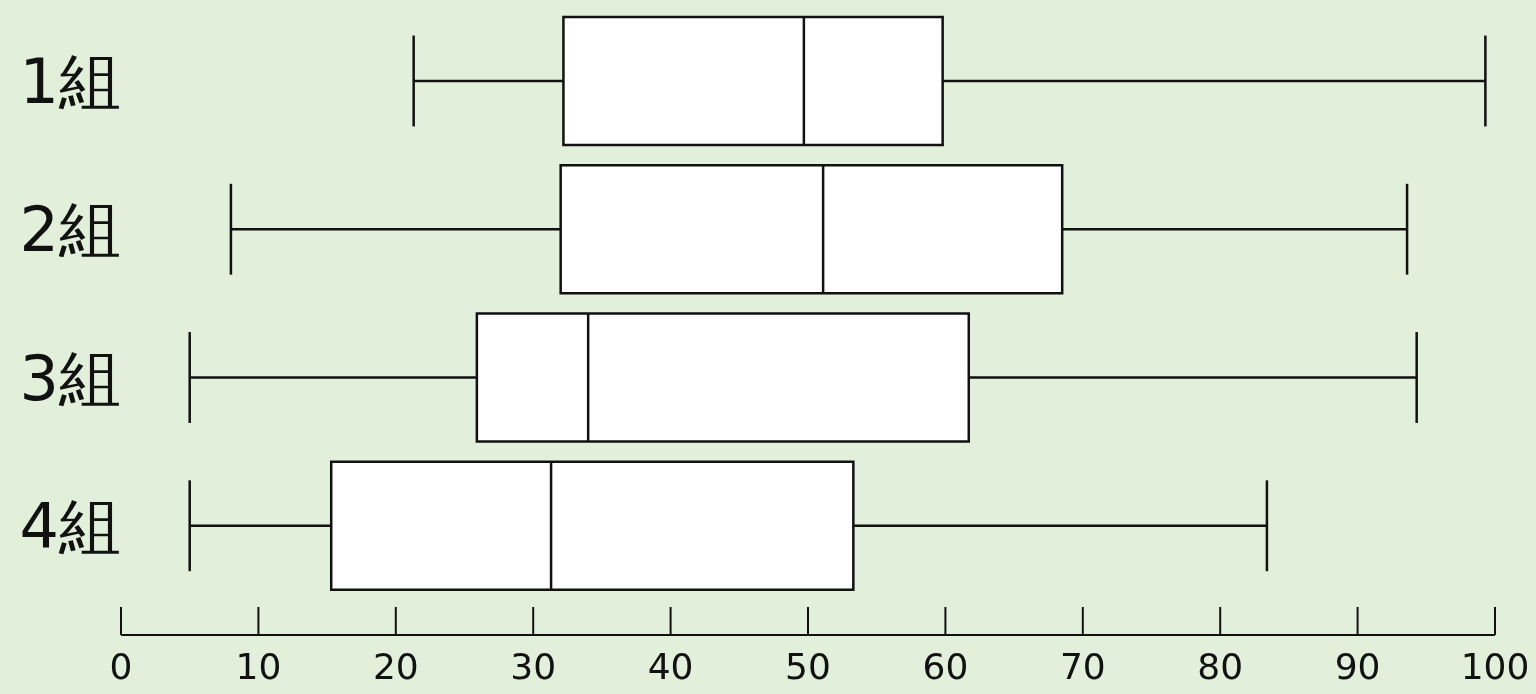 This screenshot has height=694, width=1536. I want to click on x-tick-label: 30, so click(533, 666).